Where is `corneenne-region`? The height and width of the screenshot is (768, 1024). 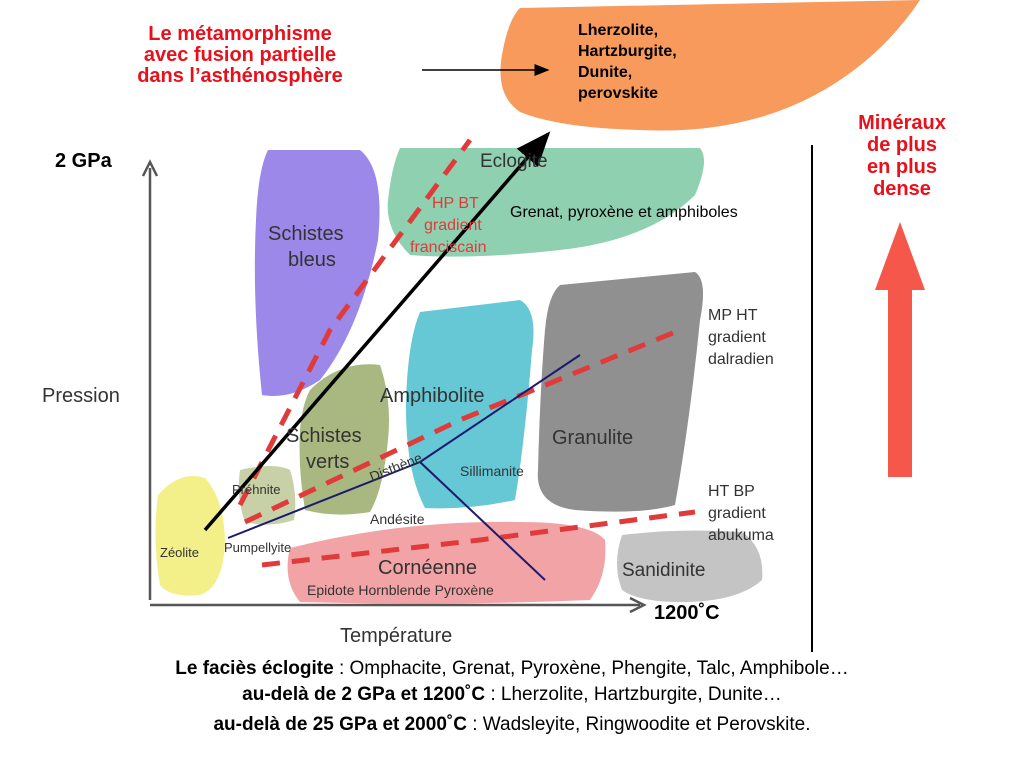
corneenne-region is located at coordinates (446, 562).